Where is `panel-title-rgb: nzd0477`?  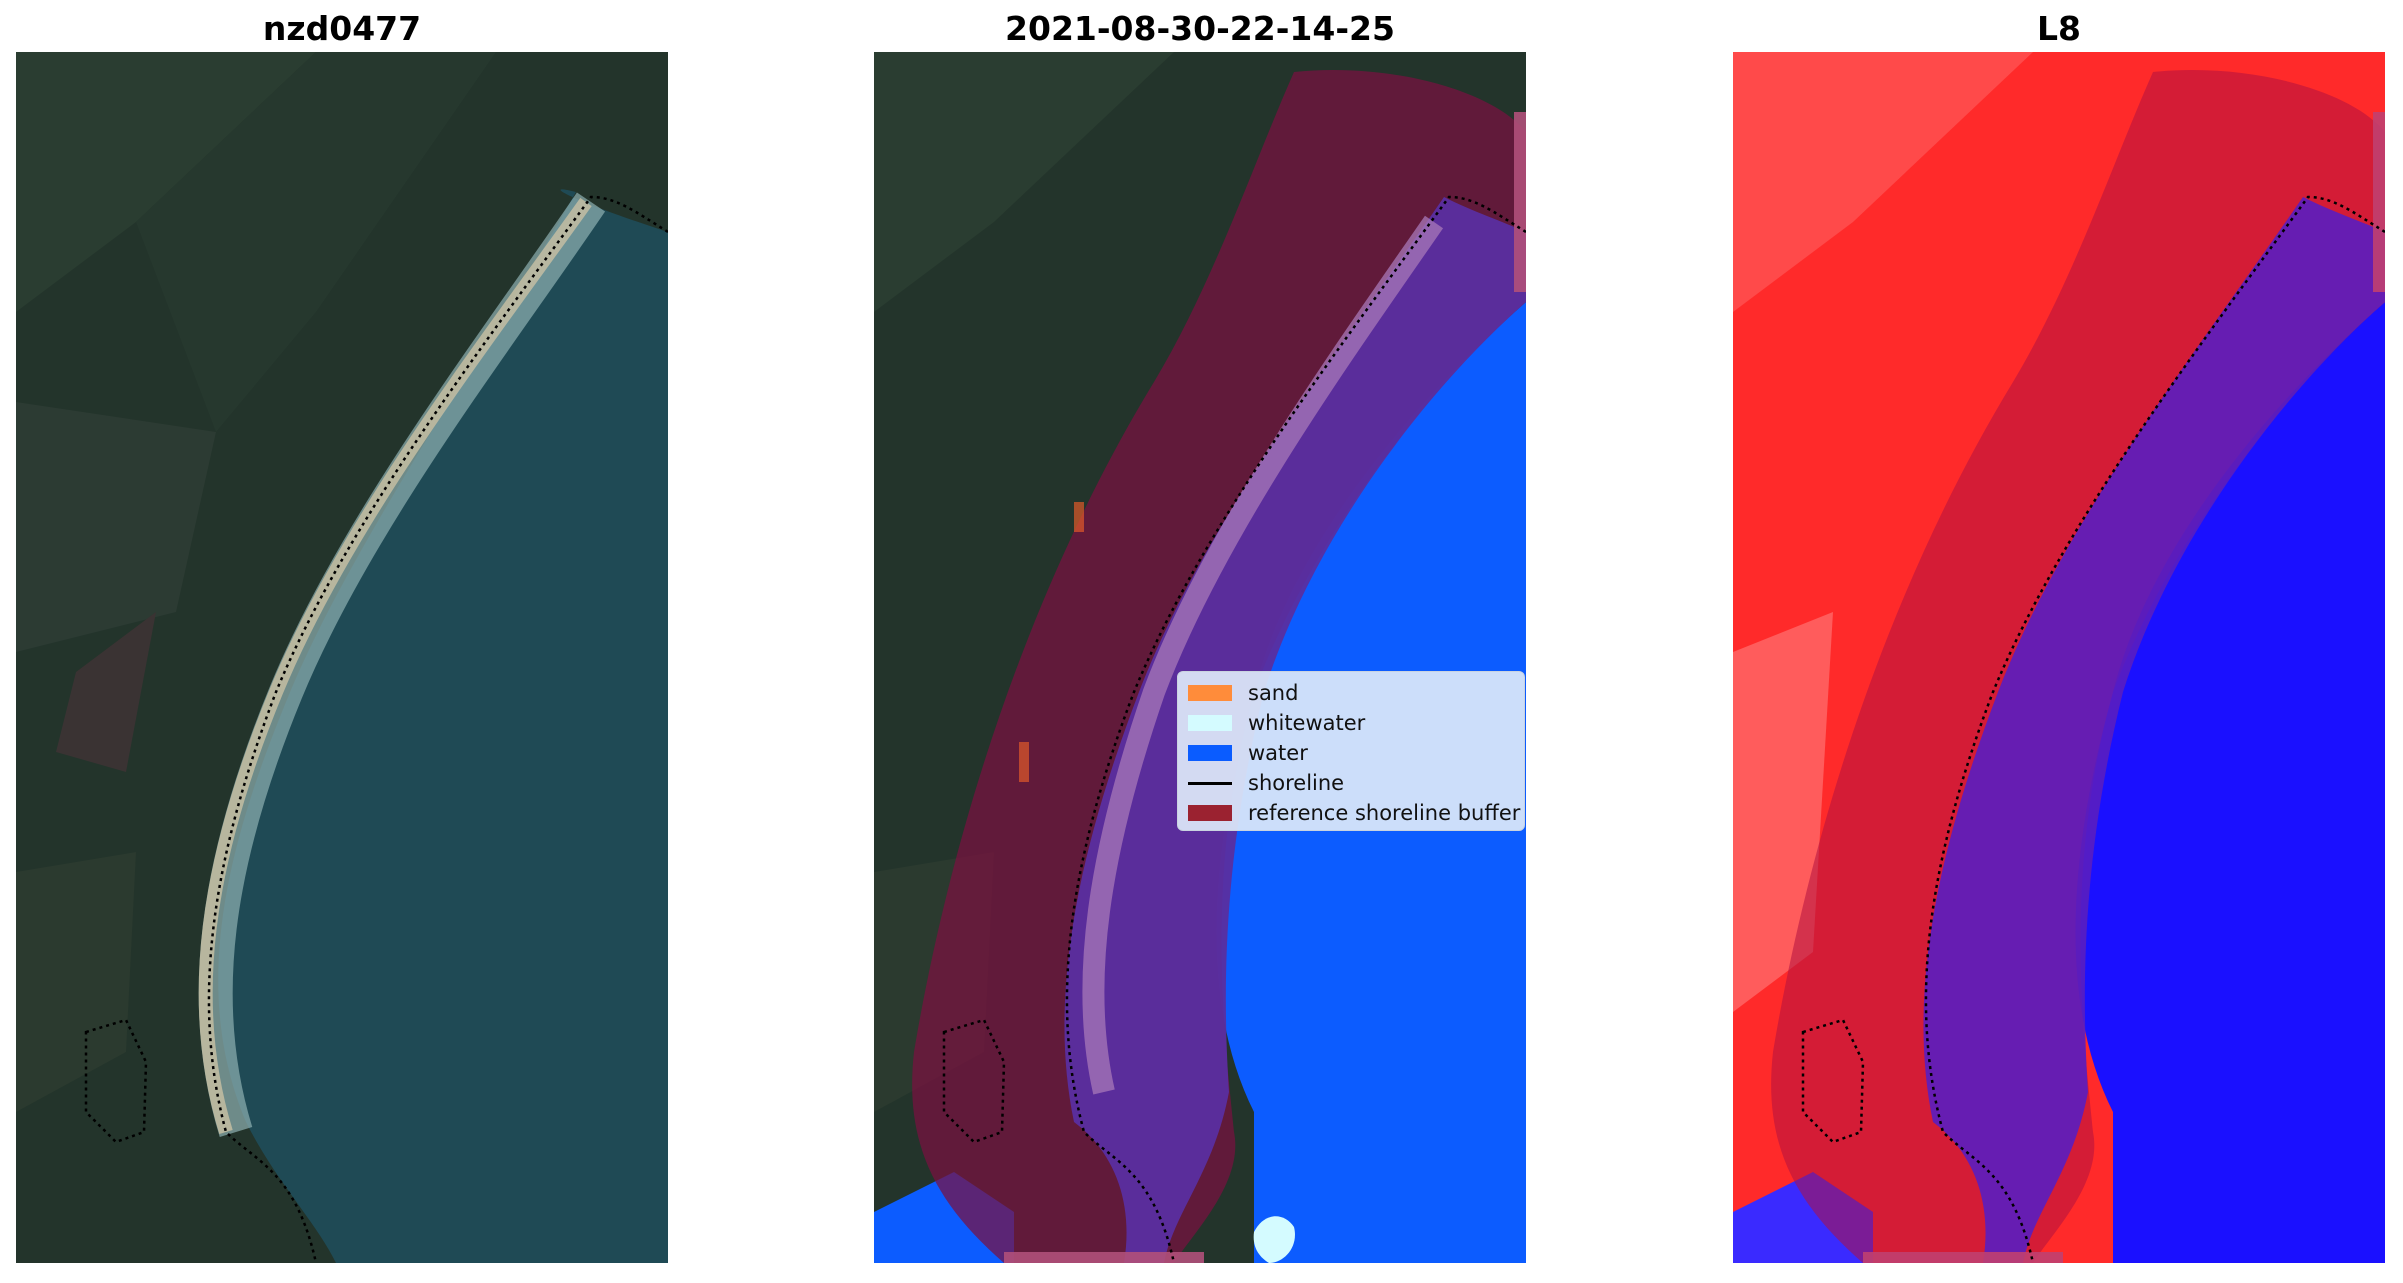 panel-title-rgb: nzd0477 is located at coordinates (342, 28).